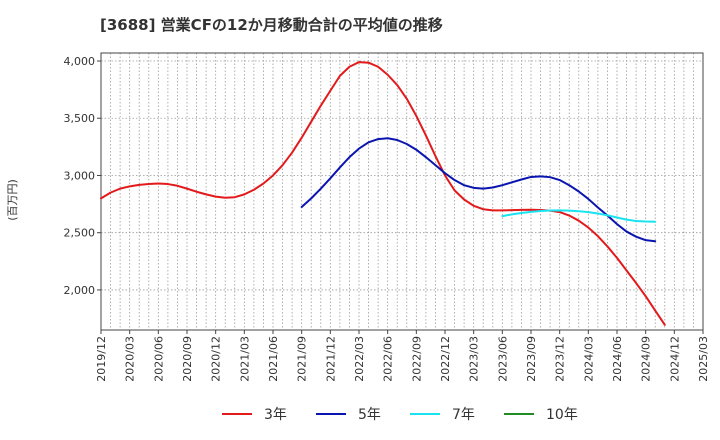 This screenshot has height=440, width=720. Describe the element at coordinates (12, 200) in the screenshot. I see `y-axis-label: (百万円)` at that location.